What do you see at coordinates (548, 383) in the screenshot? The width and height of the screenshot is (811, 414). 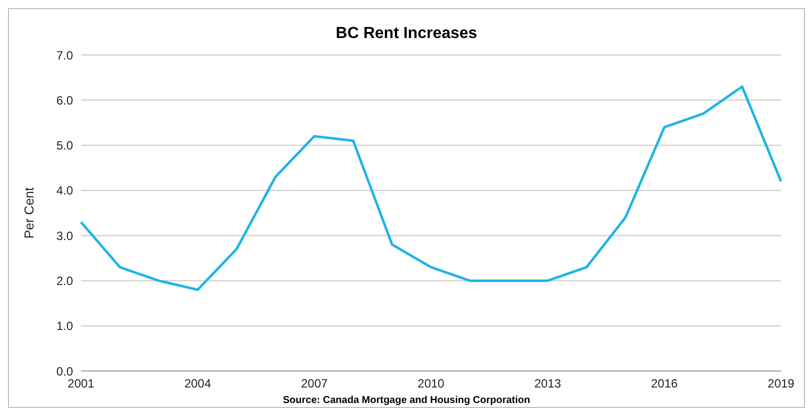 I see `x-tick-label: 2013` at bounding box center [548, 383].